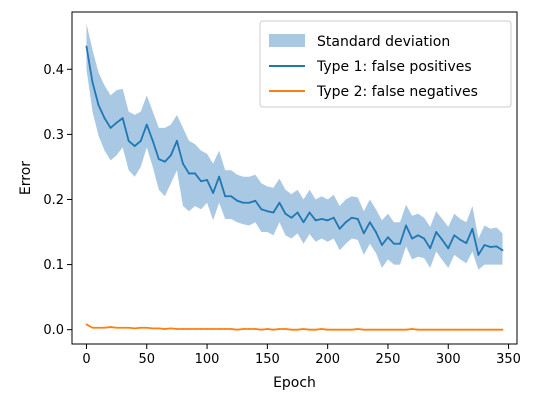 The height and width of the screenshot is (405, 540). What do you see at coordinates (53, 70) in the screenshot?
I see `y-tick-label: 0.4` at bounding box center [53, 70].